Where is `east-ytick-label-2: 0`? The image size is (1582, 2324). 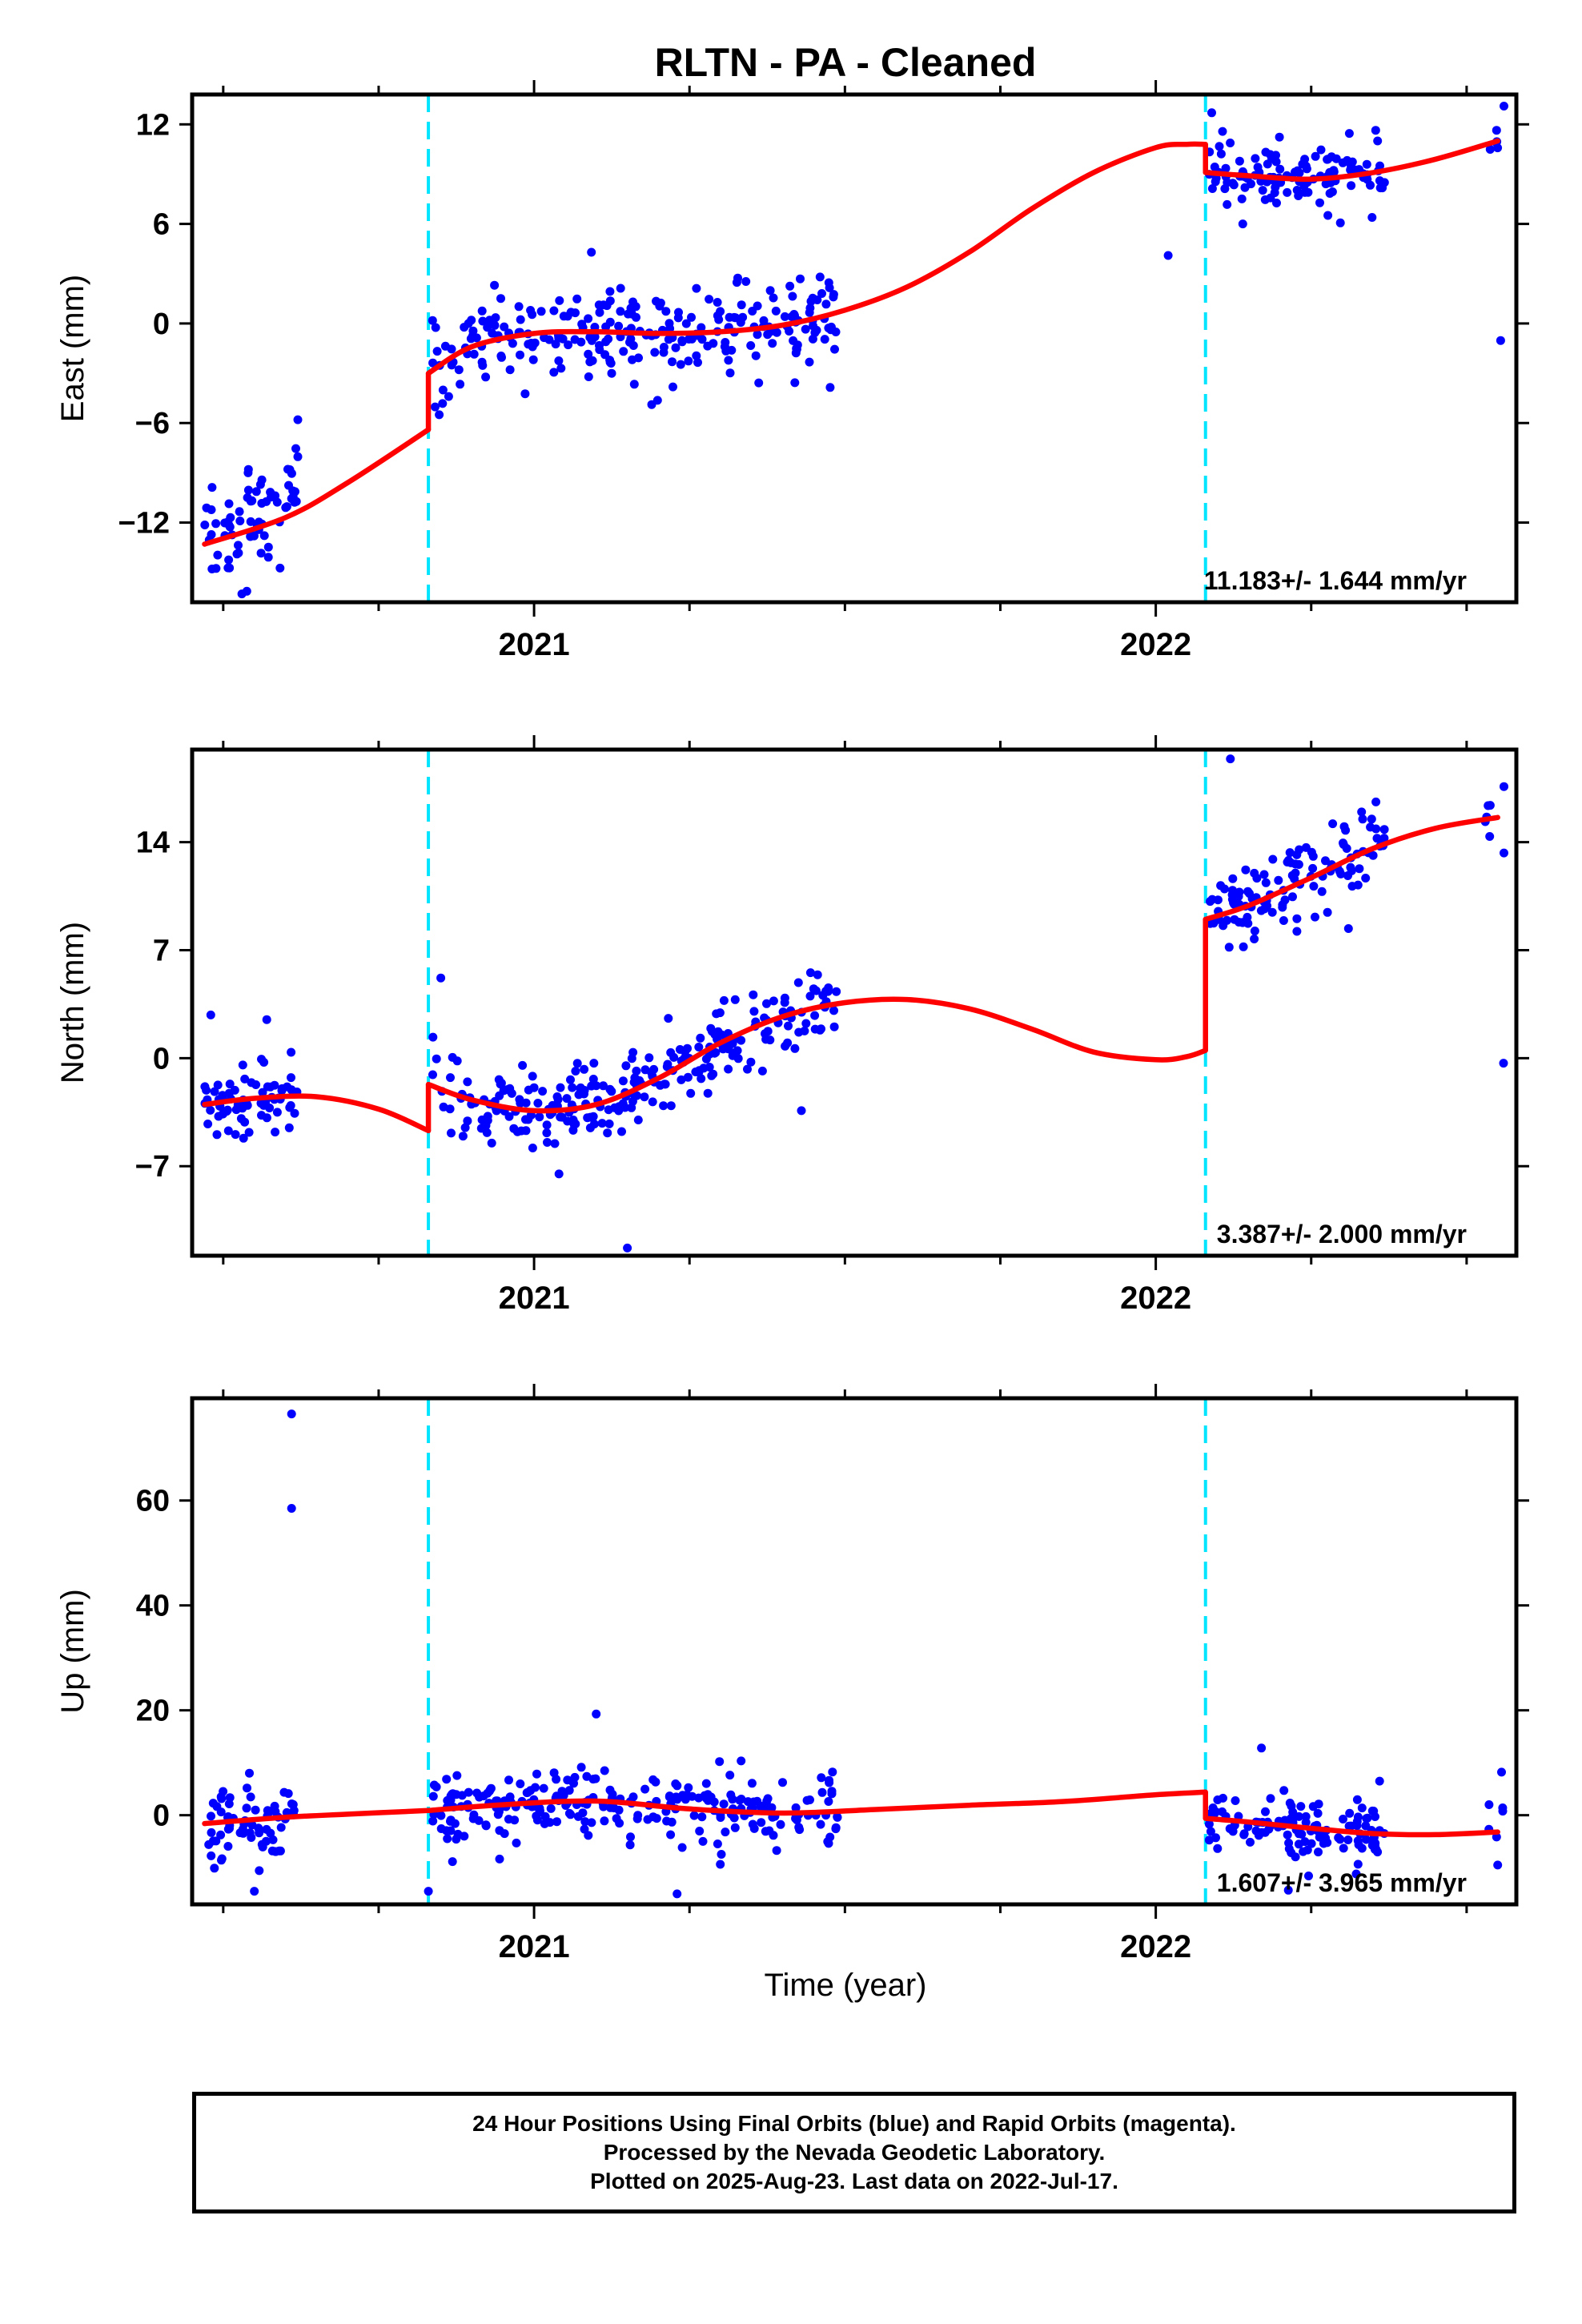 east-ytick-label-2: 0 is located at coordinates (161, 324).